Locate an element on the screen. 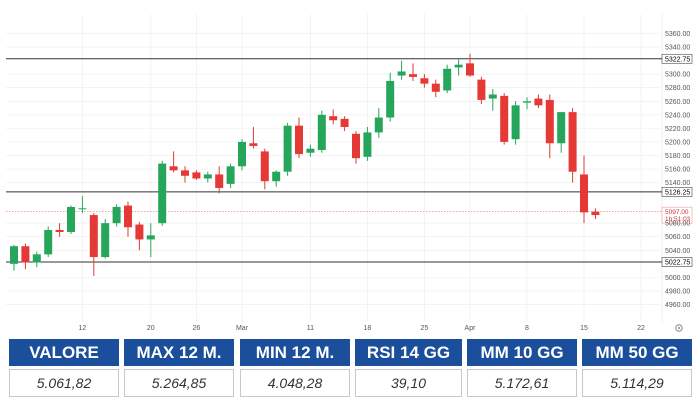  stat-value: 5.264,85 is located at coordinates (179, 383).